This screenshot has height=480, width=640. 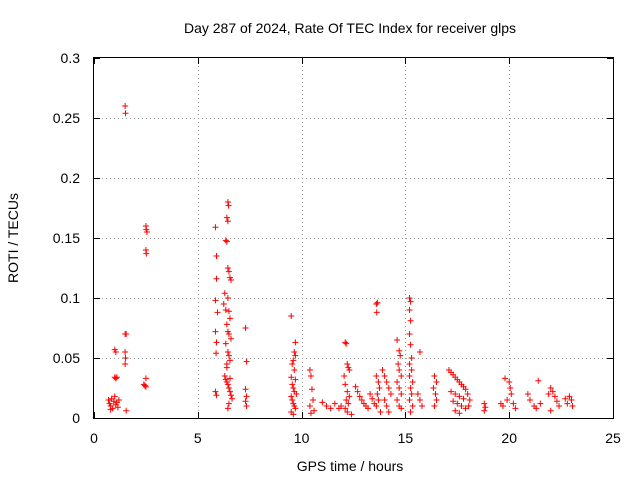 What do you see at coordinates (509, 438) in the screenshot?
I see `x-tick-label: 20` at bounding box center [509, 438].